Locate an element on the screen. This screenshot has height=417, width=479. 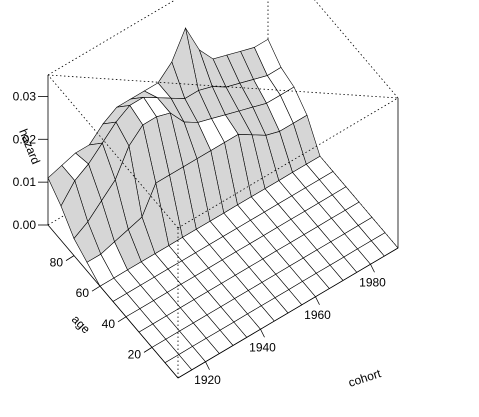
y-axis-title: age is located at coordinates (81, 324).